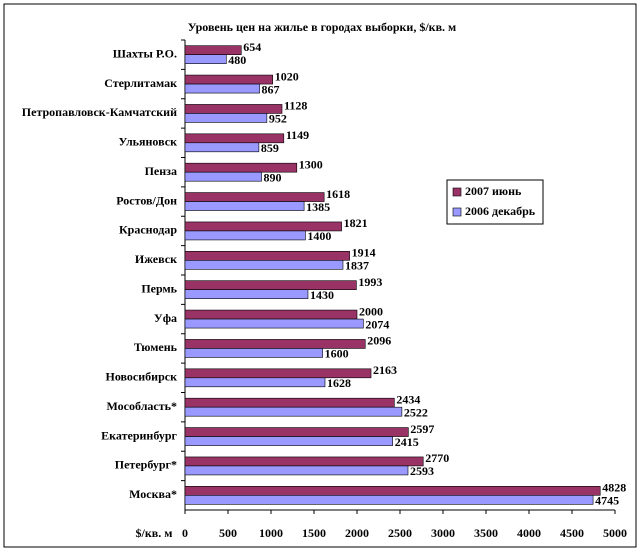 The width and height of the screenshot is (641, 557). What do you see at coordinates (147, 142) in the screenshot?
I see `y-tick-label: Ульяновск` at bounding box center [147, 142].